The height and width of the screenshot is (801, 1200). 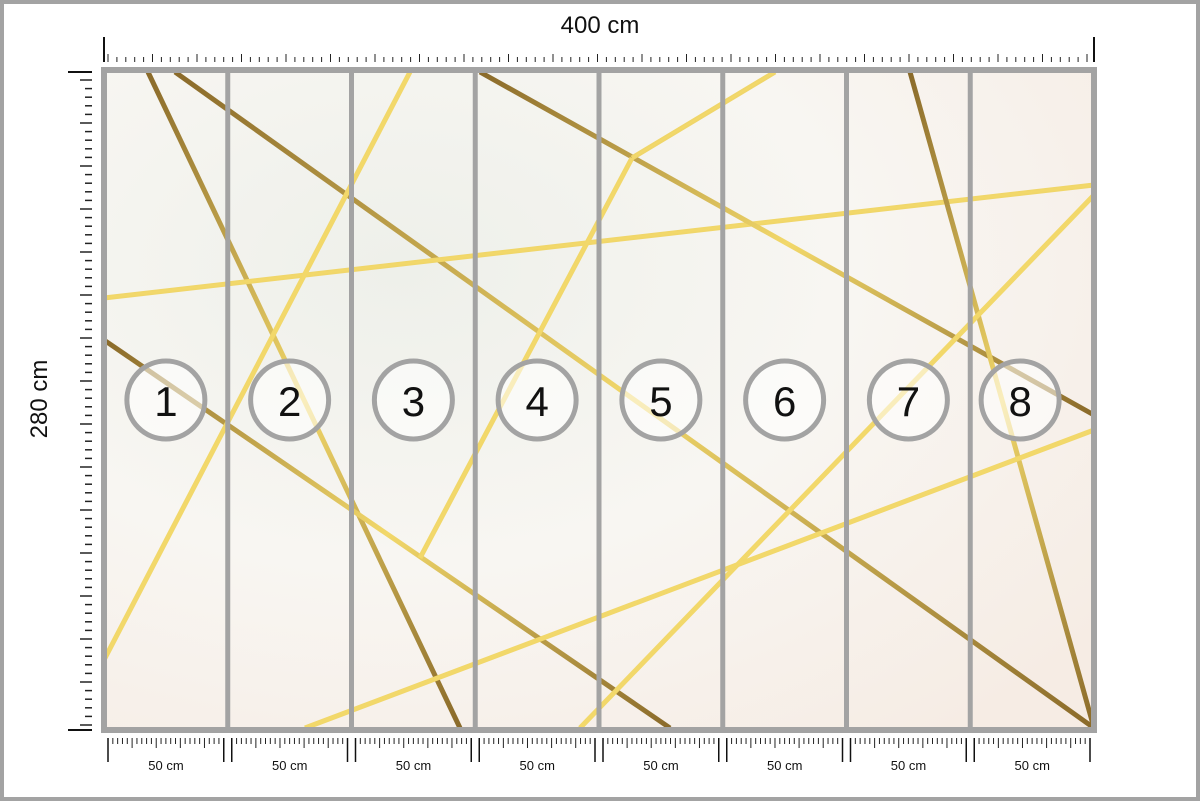 I want to click on panel-number: 6, so click(x=784, y=401).